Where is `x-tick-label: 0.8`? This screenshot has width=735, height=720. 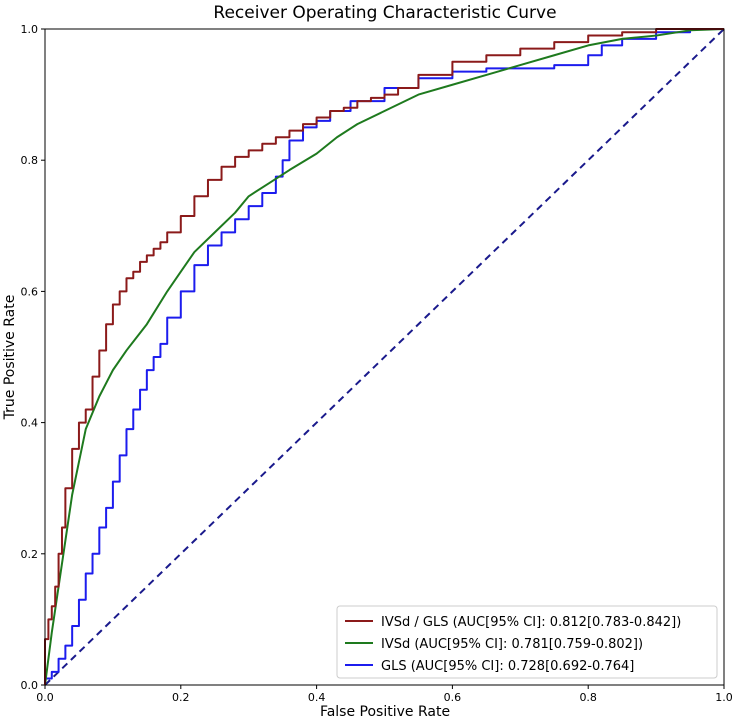
x-tick-label: 0.8 is located at coordinates (588, 697).